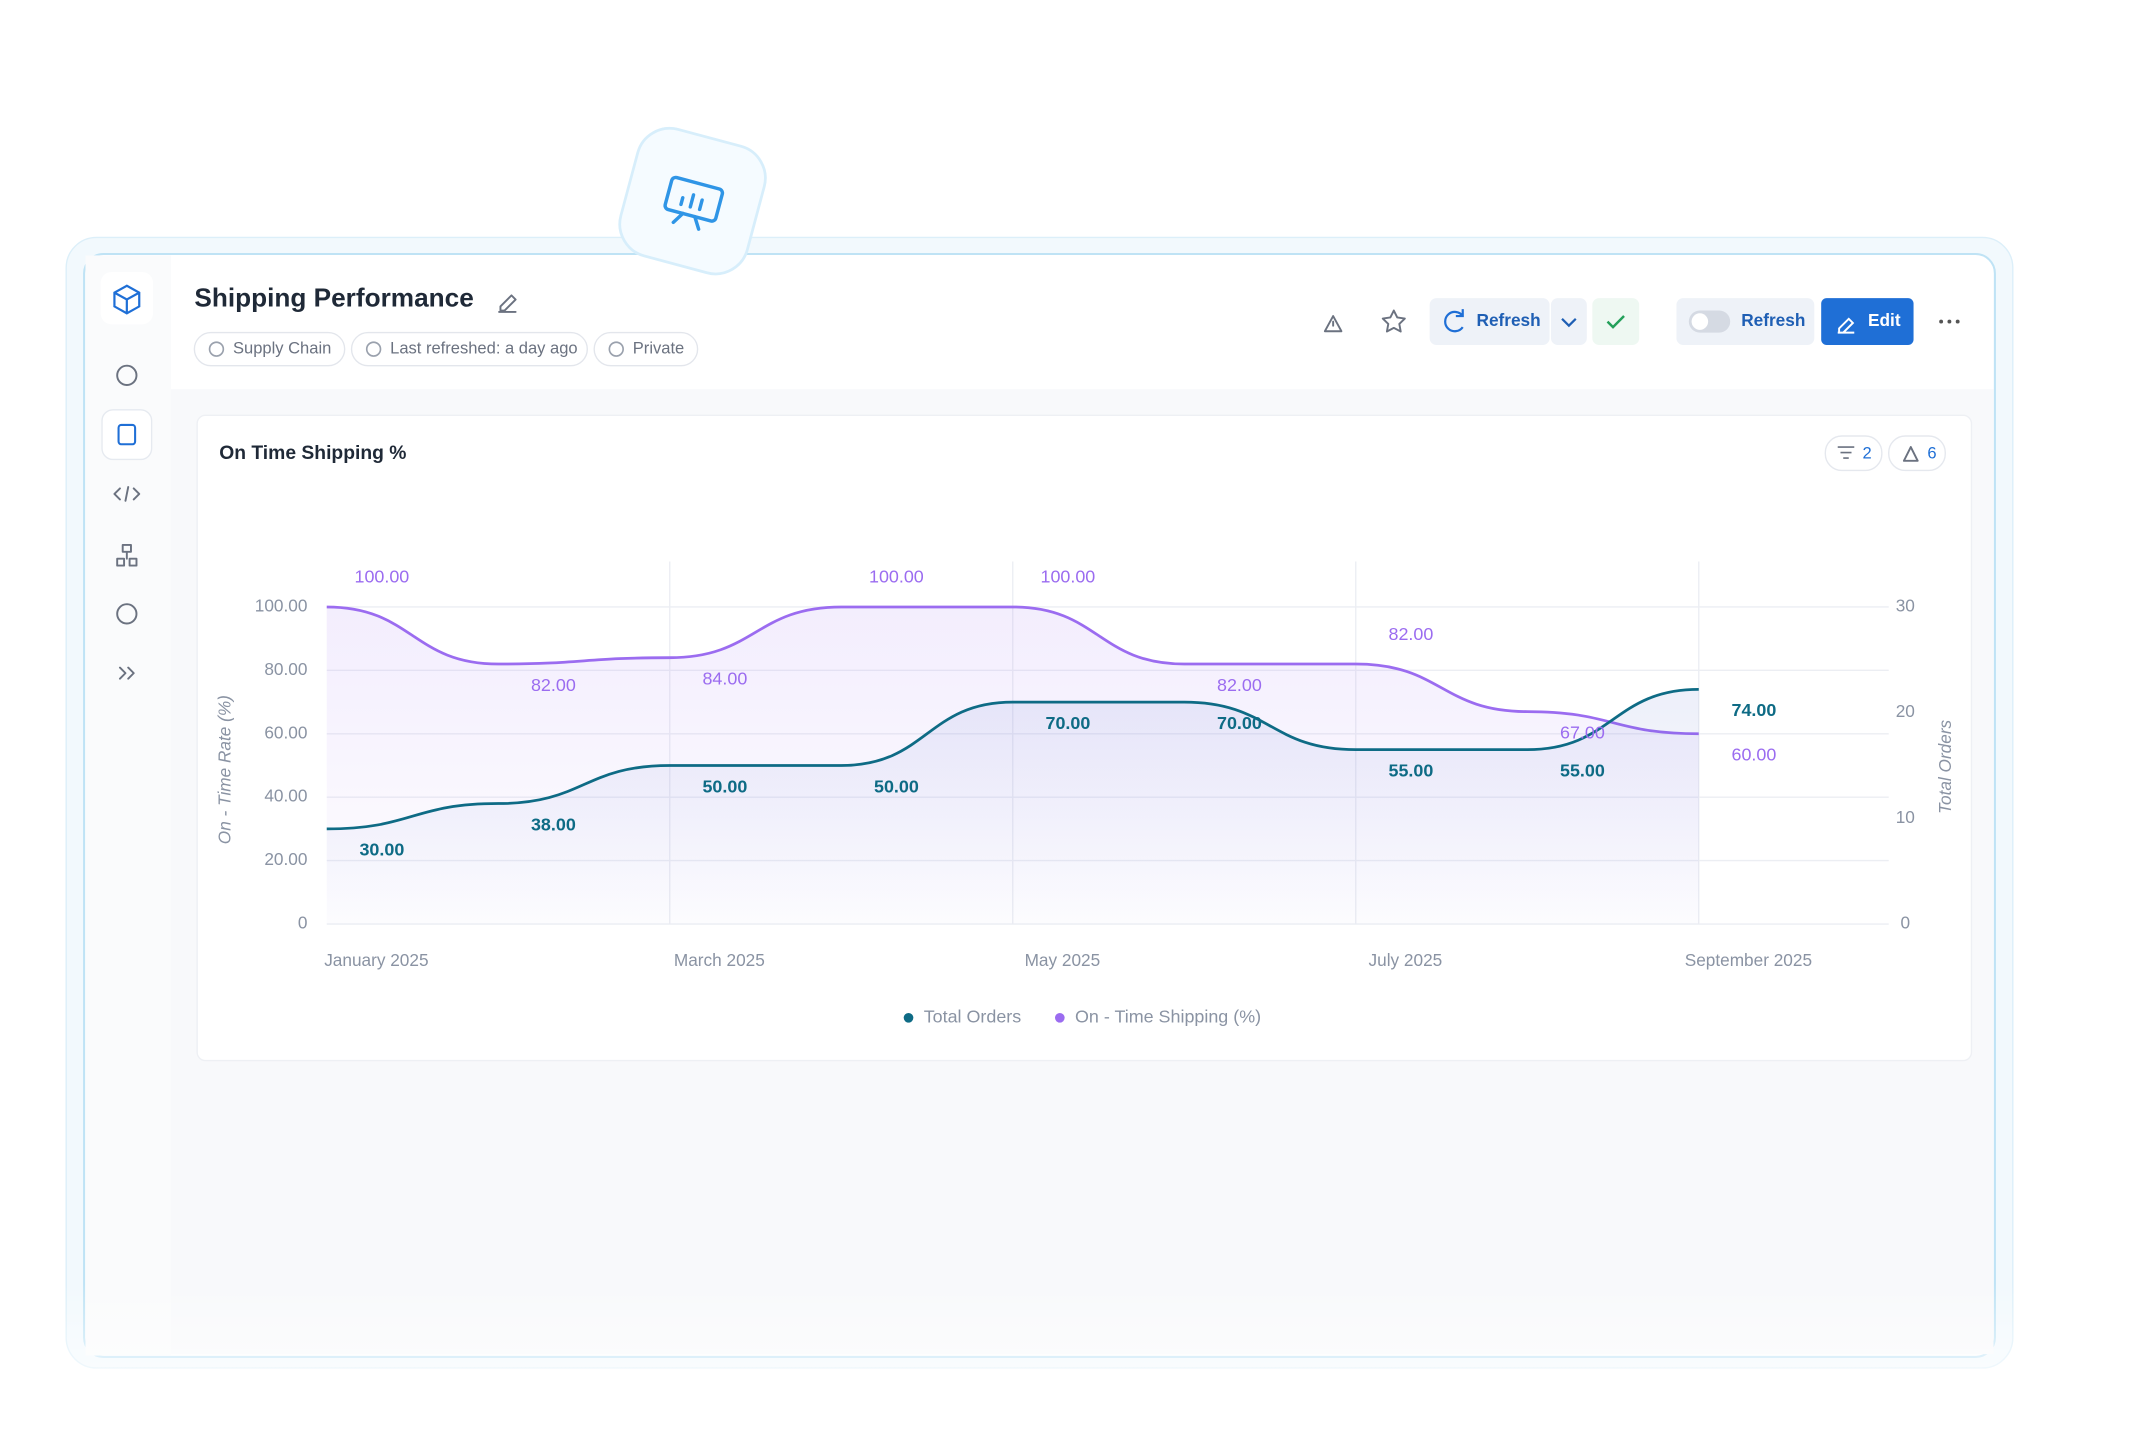 This screenshot has width=2130, height=1440. What do you see at coordinates (282, 348) in the screenshot?
I see `tag-label: Supply Chain` at bounding box center [282, 348].